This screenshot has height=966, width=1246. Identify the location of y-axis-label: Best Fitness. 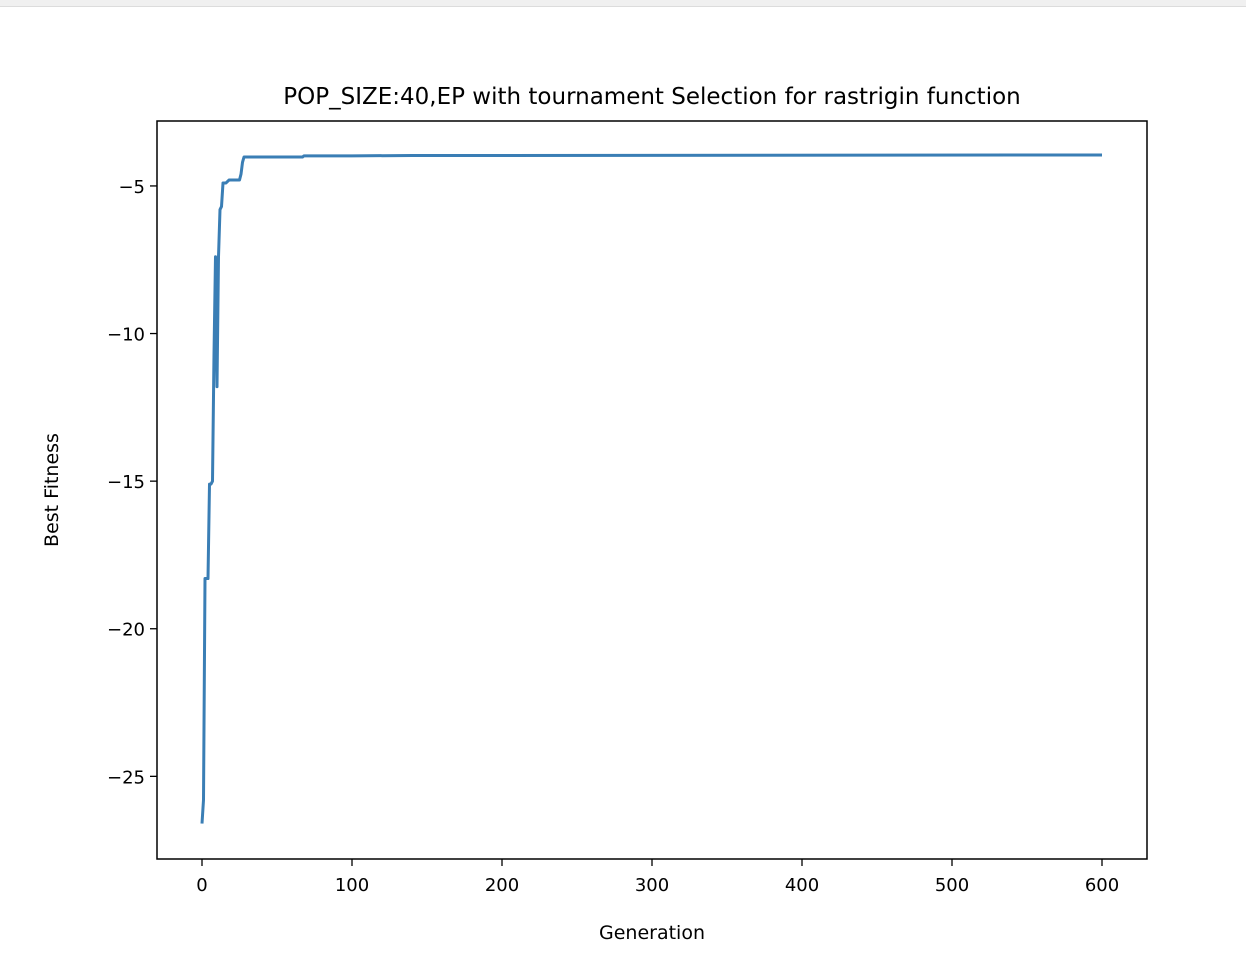
(52, 490).